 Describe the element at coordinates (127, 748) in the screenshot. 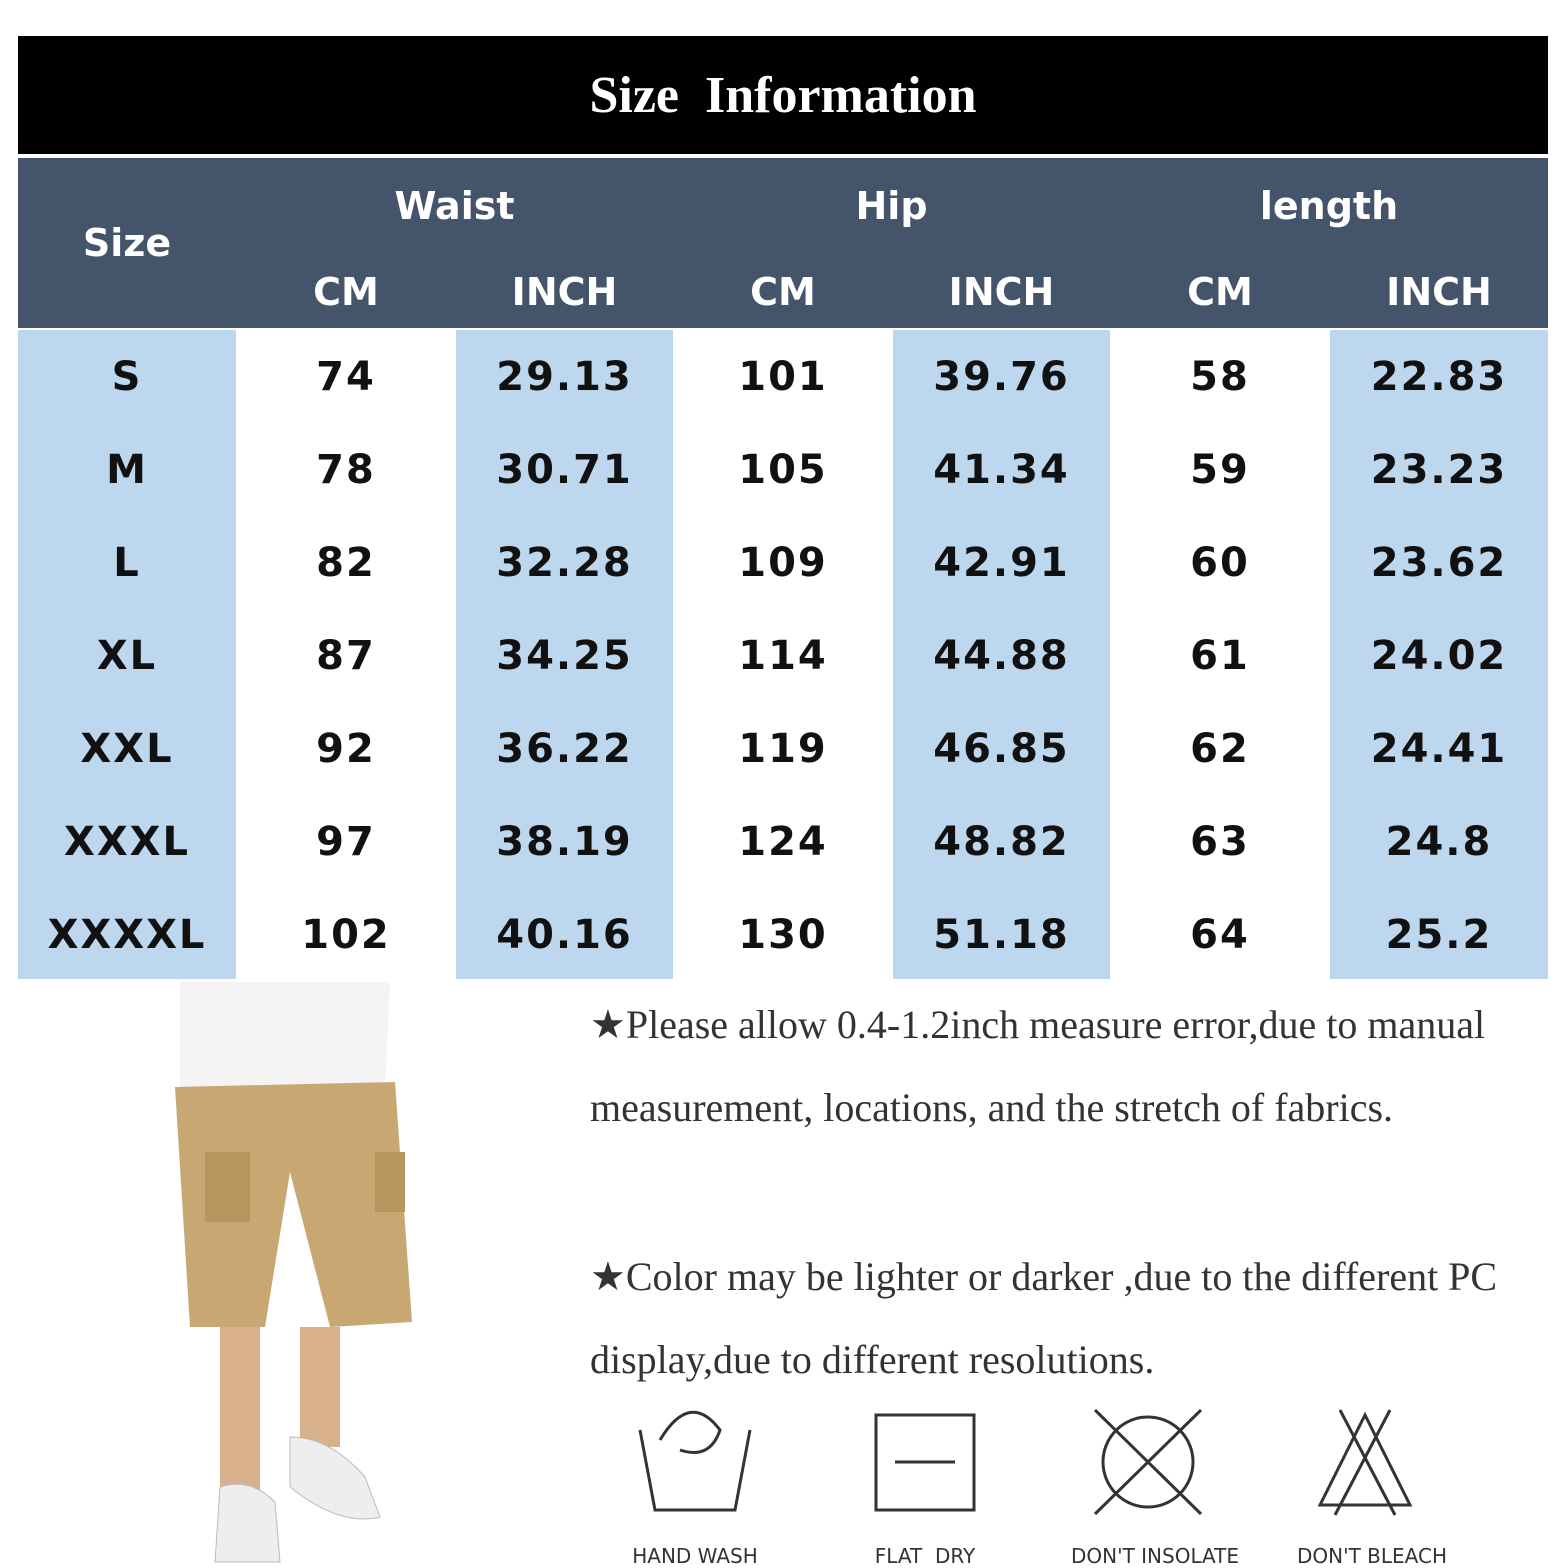

I see `size-cell: XXL` at that location.